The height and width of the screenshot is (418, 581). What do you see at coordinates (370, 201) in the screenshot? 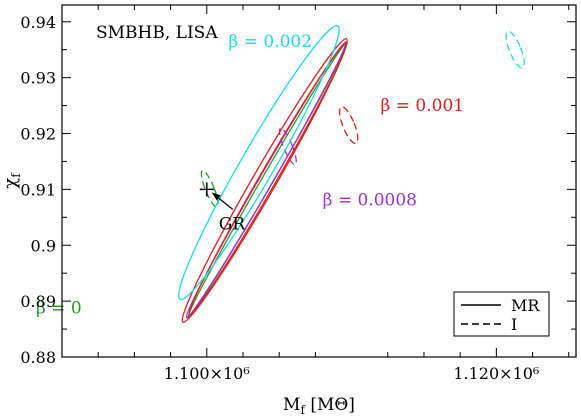
I see `series-label: β = 0.0008` at bounding box center [370, 201].